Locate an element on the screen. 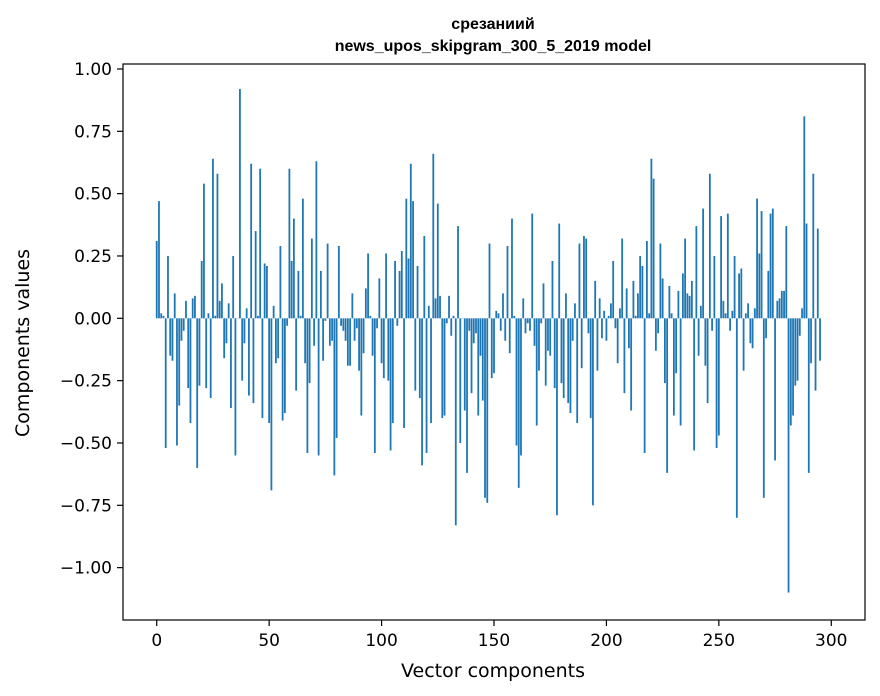 Image resolution: width=880 pixels, height=696 pixels. y-tick-label: −0.25 is located at coordinates (86, 382).